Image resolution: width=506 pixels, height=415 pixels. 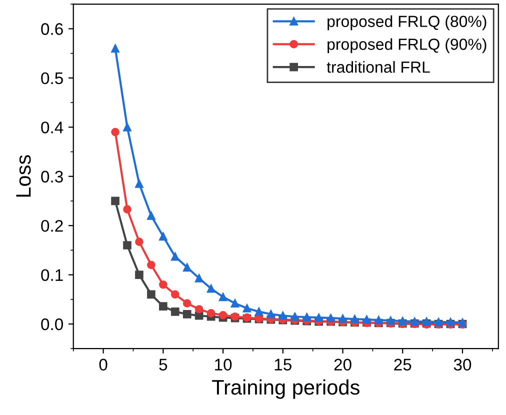 I want to click on x-tick-label: 0, so click(x=103, y=364).